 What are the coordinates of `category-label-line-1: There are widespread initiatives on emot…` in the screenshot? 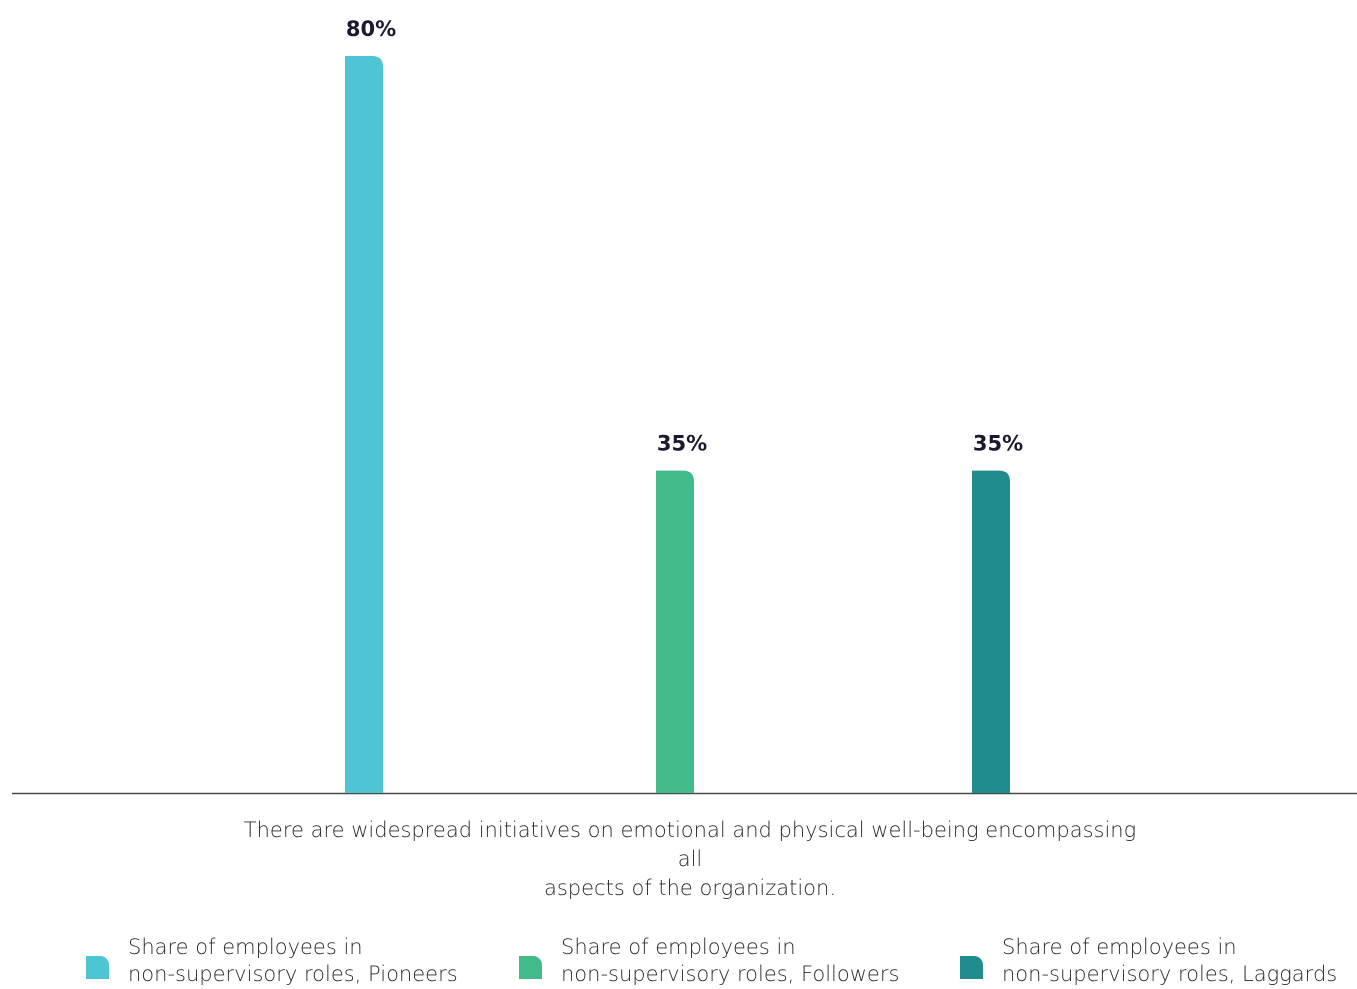 It's located at (690, 844).